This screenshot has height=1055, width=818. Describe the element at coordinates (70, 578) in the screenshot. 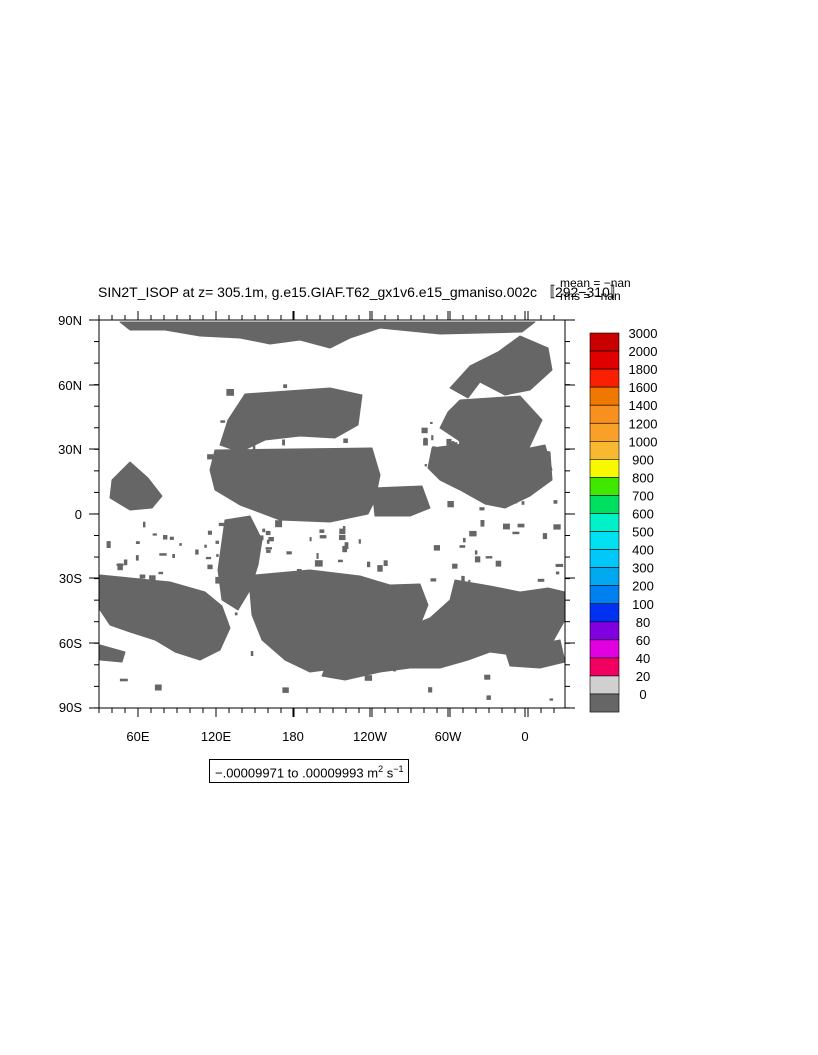

I see `y-tick-label: 30S` at that location.